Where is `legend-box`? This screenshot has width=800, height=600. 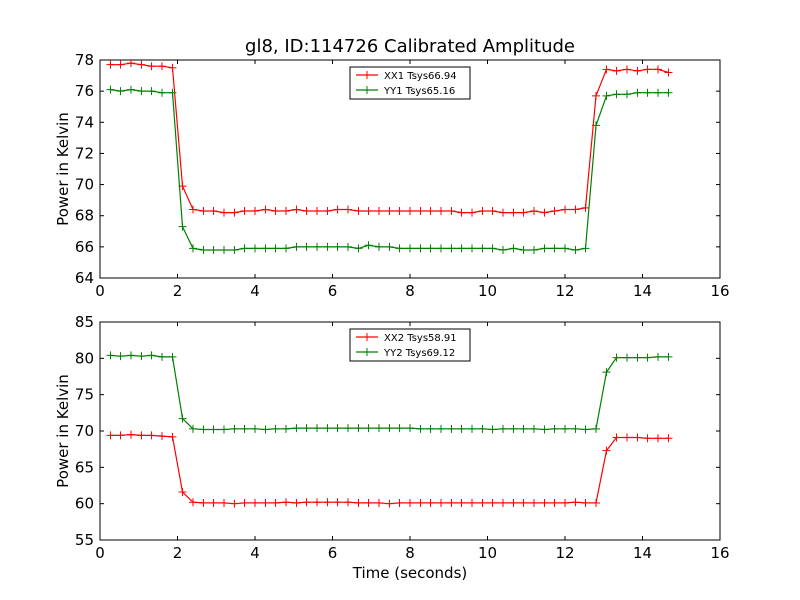
legend-box is located at coordinates (410, 83).